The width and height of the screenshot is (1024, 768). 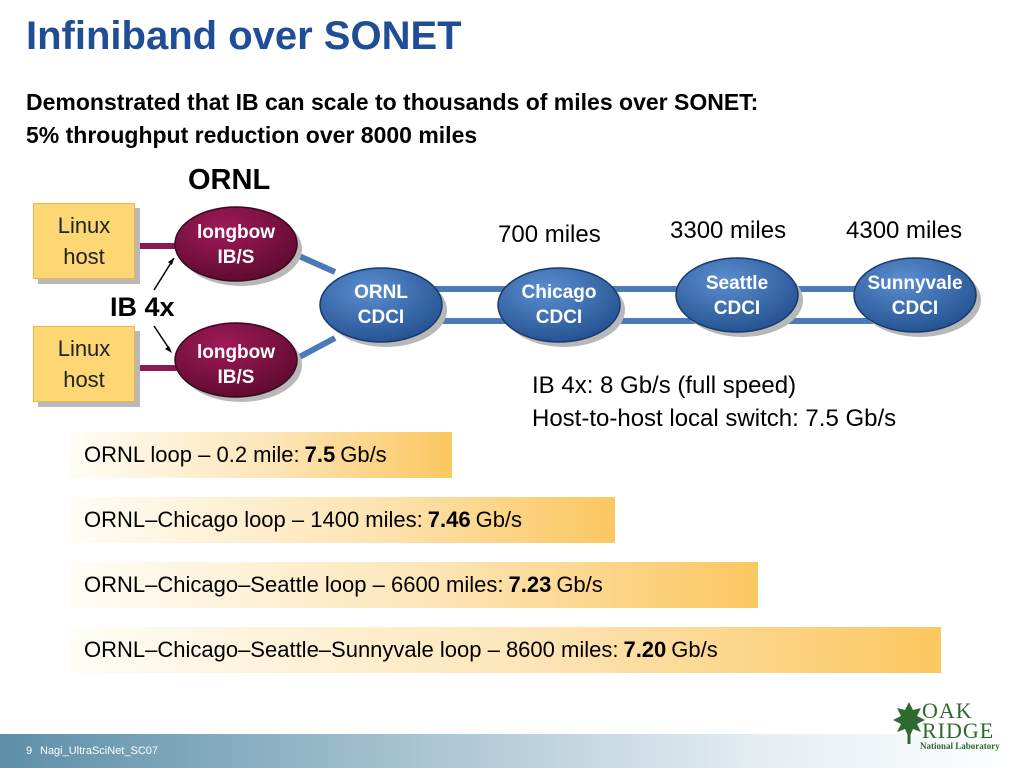 What do you see at coordinates (99, 751) in the screenshot?
I see `footer-presentation-name: Nagi_UltraSciNet_SC07` at bounding box center [99, 751].